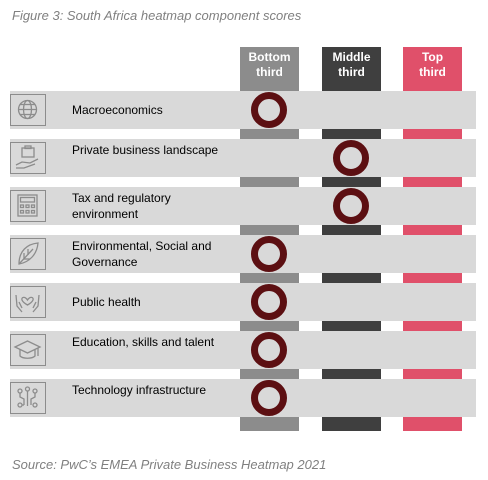  What do you see at coordinates (139, 390) in the screenshot?
I see `row-label: Technology infrastructure` at bounding box center [139, 390].